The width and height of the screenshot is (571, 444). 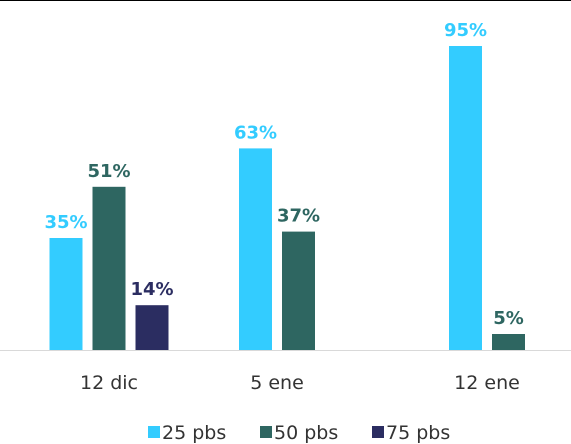 I want to click on bar-12-ene-50-pbs, so click(x=508, y=342).